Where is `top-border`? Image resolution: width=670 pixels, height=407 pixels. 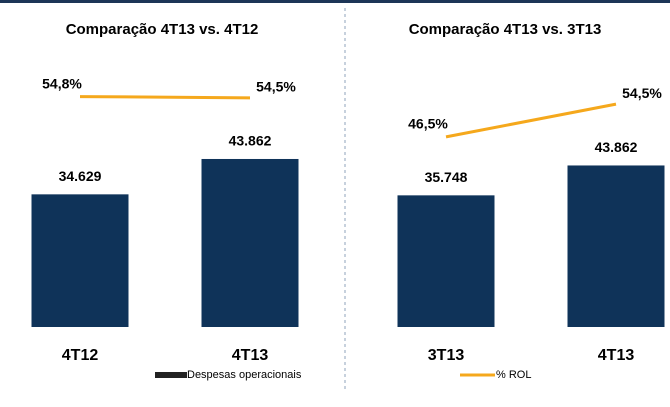
top-border is located at coordinates (335, 1).